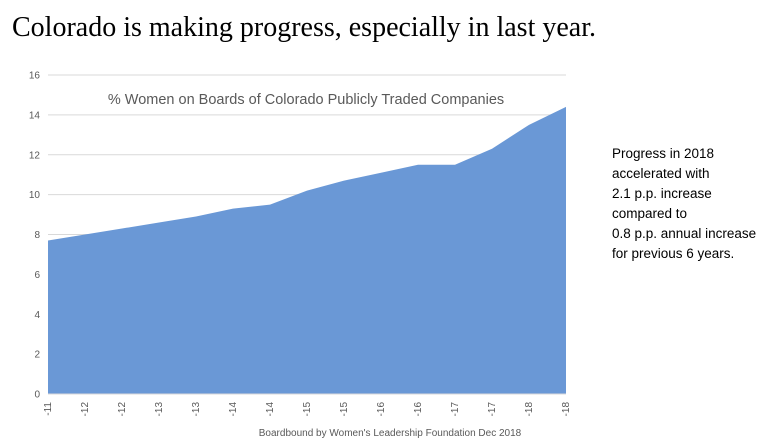  What do you see at coordinates (35, 76) in the screenshot?
I see `y-tick-label: 16` at bounding box center [35, 76].